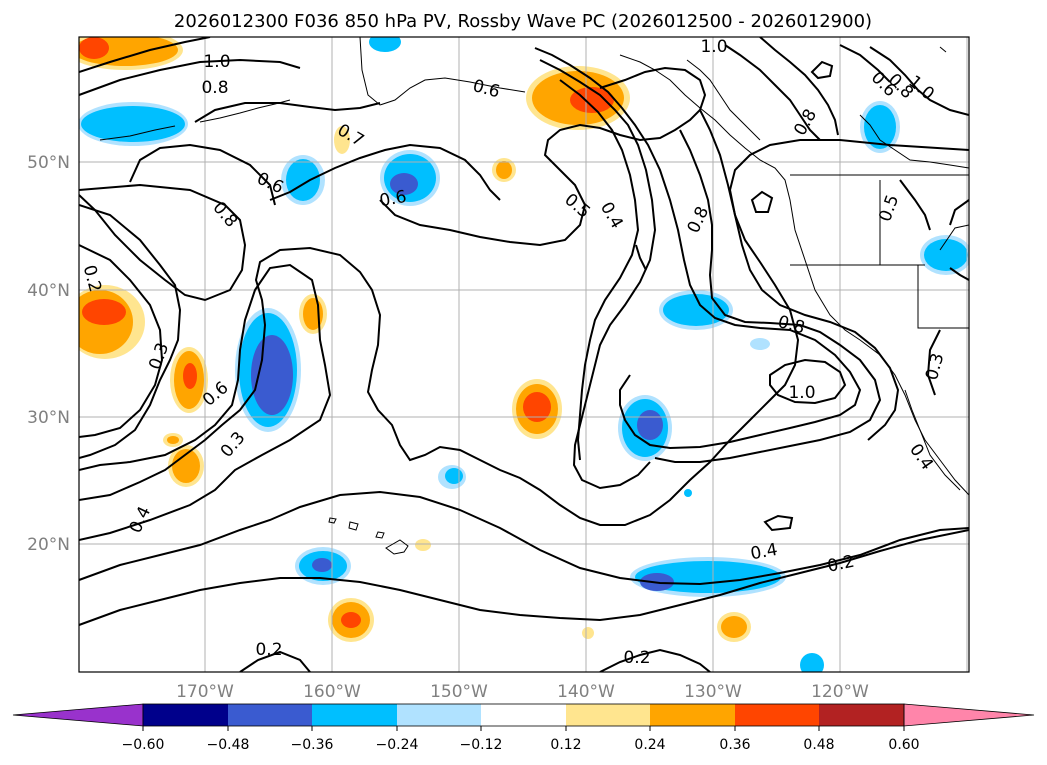 The width and height of the screenshot is (1047, 765). What do you see at coordinates (143, 745) in the screenshot?
I see `colorbar-tick-label: −0.60` at bounding box center [143, 745].